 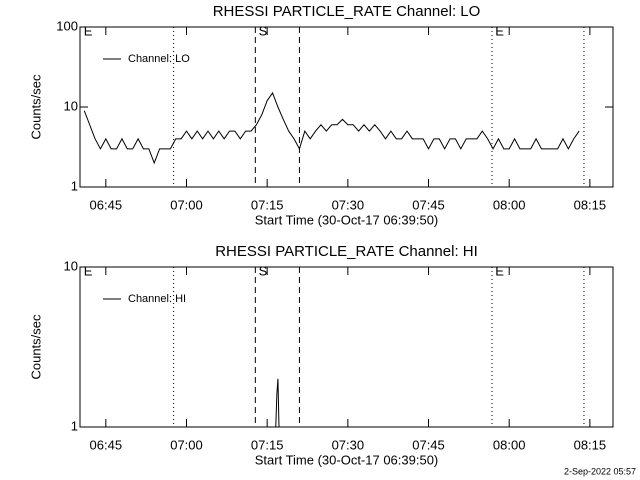 What do you see at coordinates (67, 25) in the screenshot?
I see `y-tick-label: 100` at bounding box center [67, 25].